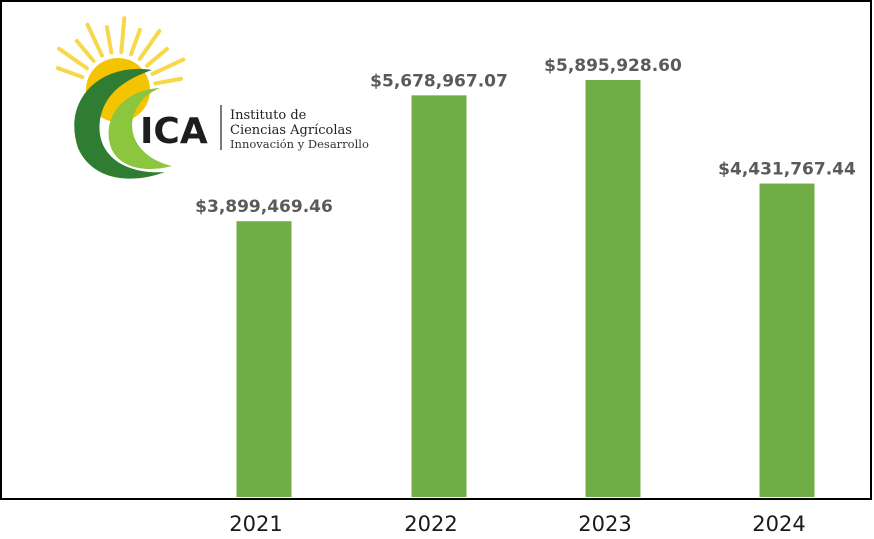  What do you see at coordinates (264, 359) in the screenshot?
I see `bar-2021` at bounding box center [264, 359].